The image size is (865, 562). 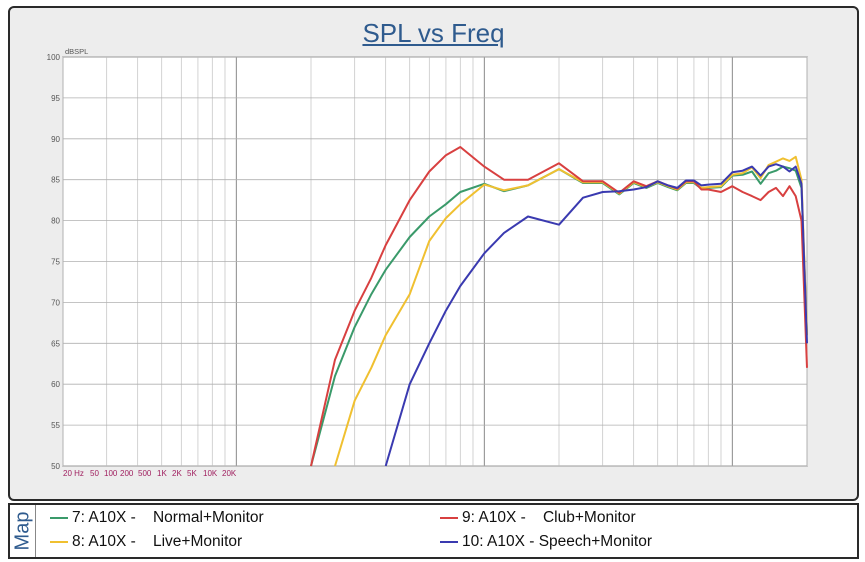 I want to click on legend-label-speech: 10: A10X - Speech+Monitor, so click(x=557, y=541).